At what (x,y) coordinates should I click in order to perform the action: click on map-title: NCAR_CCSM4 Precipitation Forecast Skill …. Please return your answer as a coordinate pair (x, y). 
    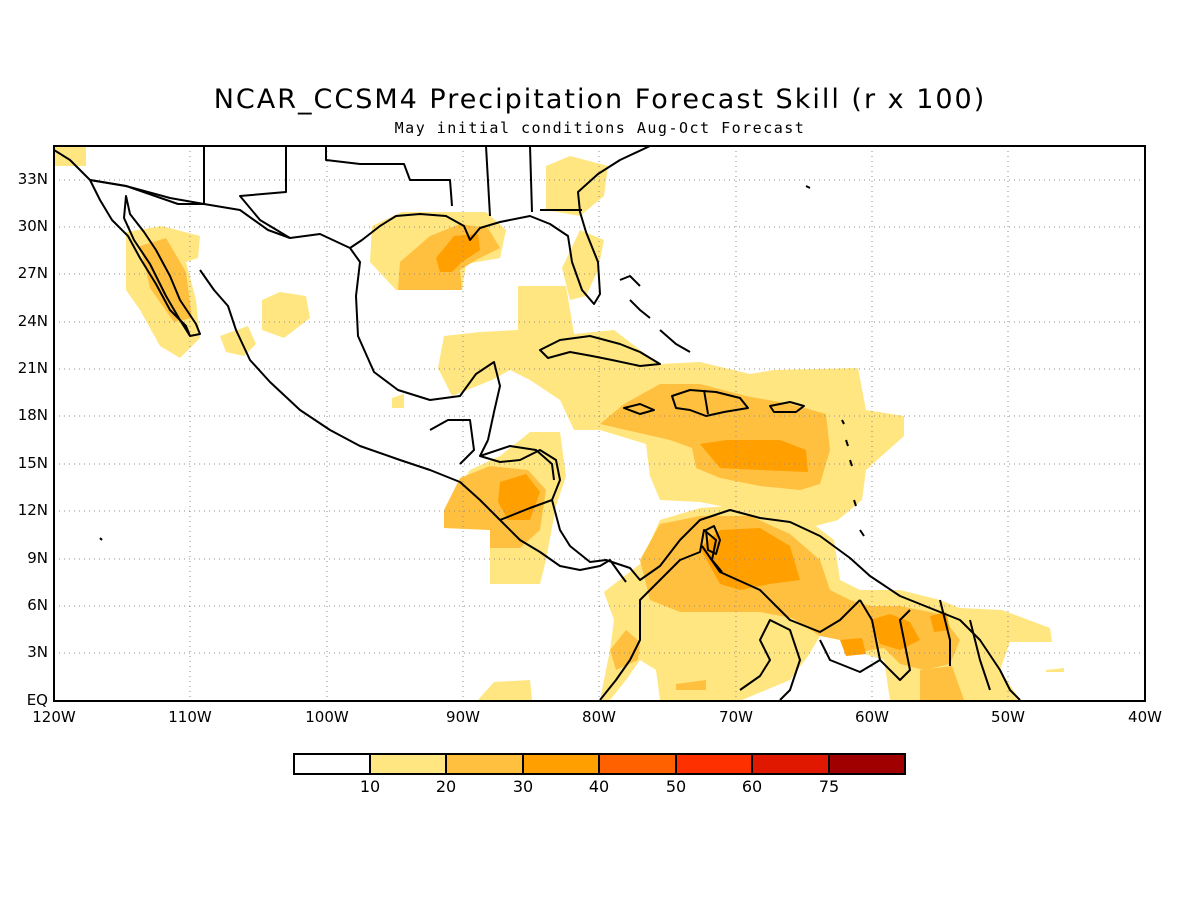
    Looking at the image, I should click on (600, 99).